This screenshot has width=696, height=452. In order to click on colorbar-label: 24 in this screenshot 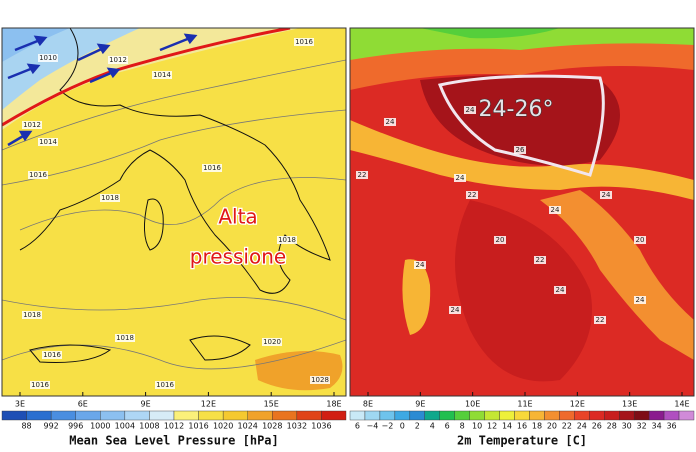, I will do `click(582, 426)`.